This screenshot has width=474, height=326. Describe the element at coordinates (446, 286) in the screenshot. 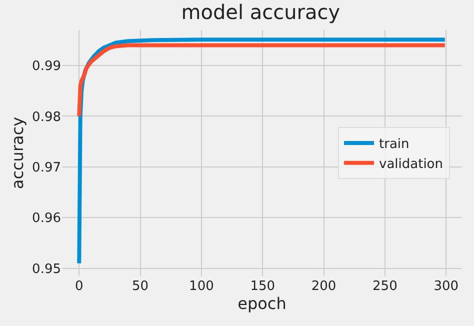

I see `x-tick-label: 300` at that location.